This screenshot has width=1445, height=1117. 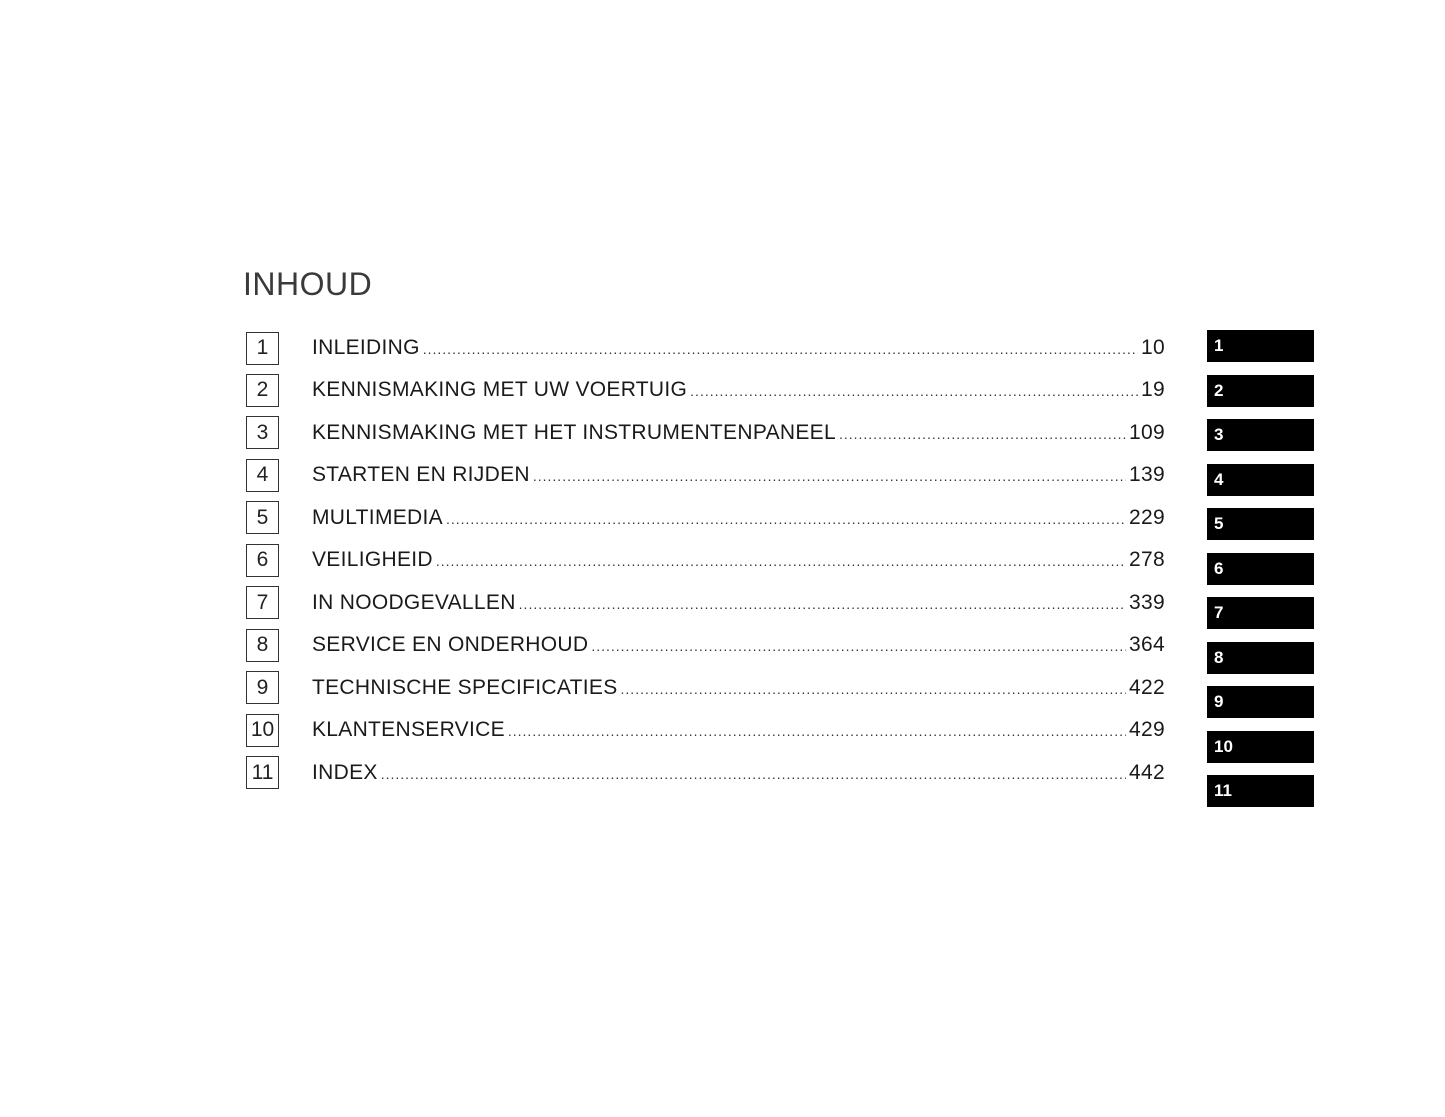 What do you see at coordinates (262, 645) in the screenshot?
I see `chapter-number-box: 8` at bounding box center [262, 645].